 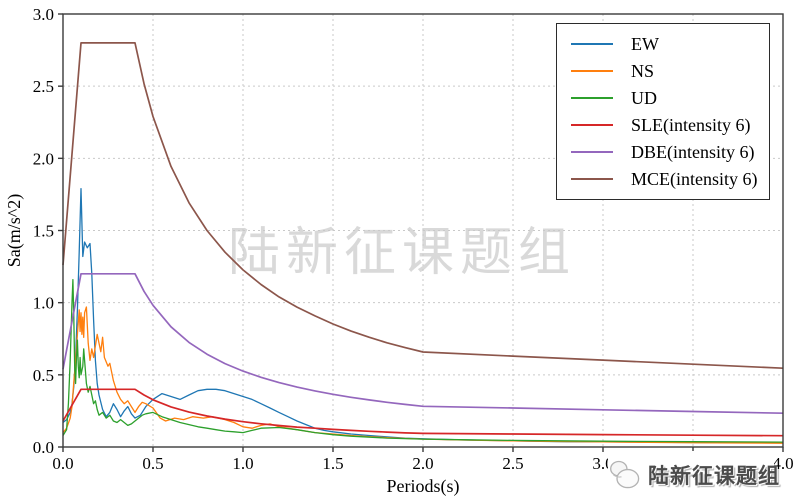 What do you see at coordinates (14, 230) in the screenshot?
I see `y-axis-label: Sa(m/s^2)` at bounding box center [14, 230].